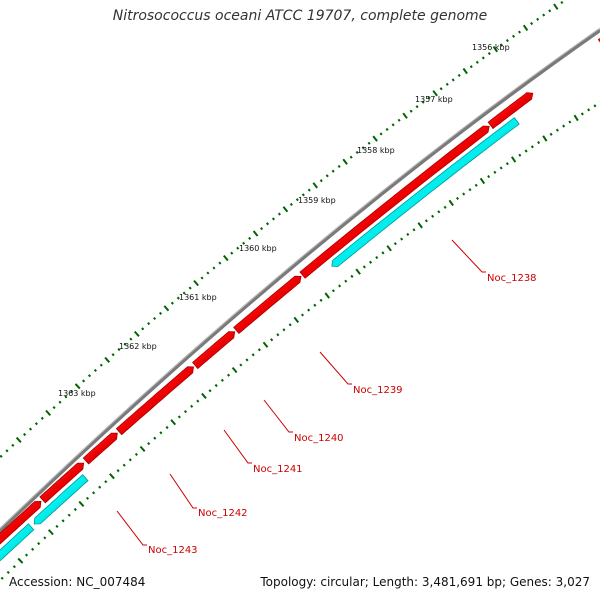  Describe the element at coordinates (376, 150) in the screenshot. I see `tick-label-1358: 1358 kbp` at that location.